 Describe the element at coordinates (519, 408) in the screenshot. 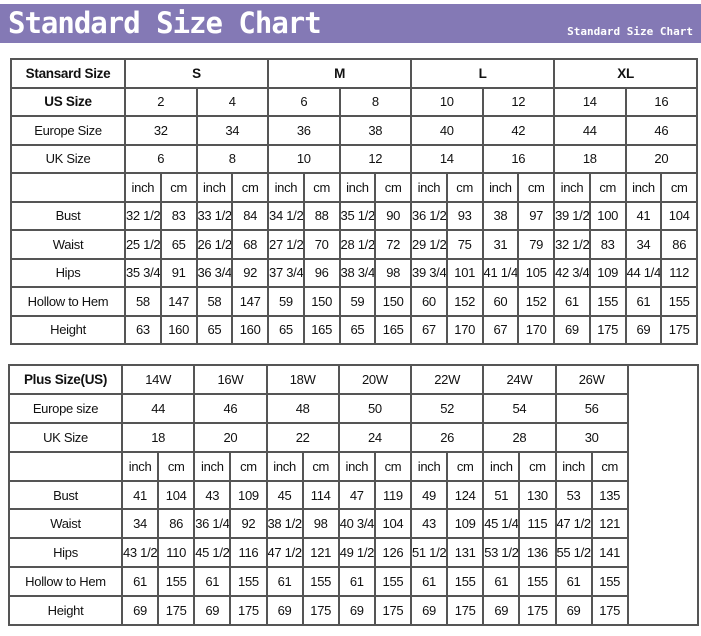

I see `size-value: 54` at that location.